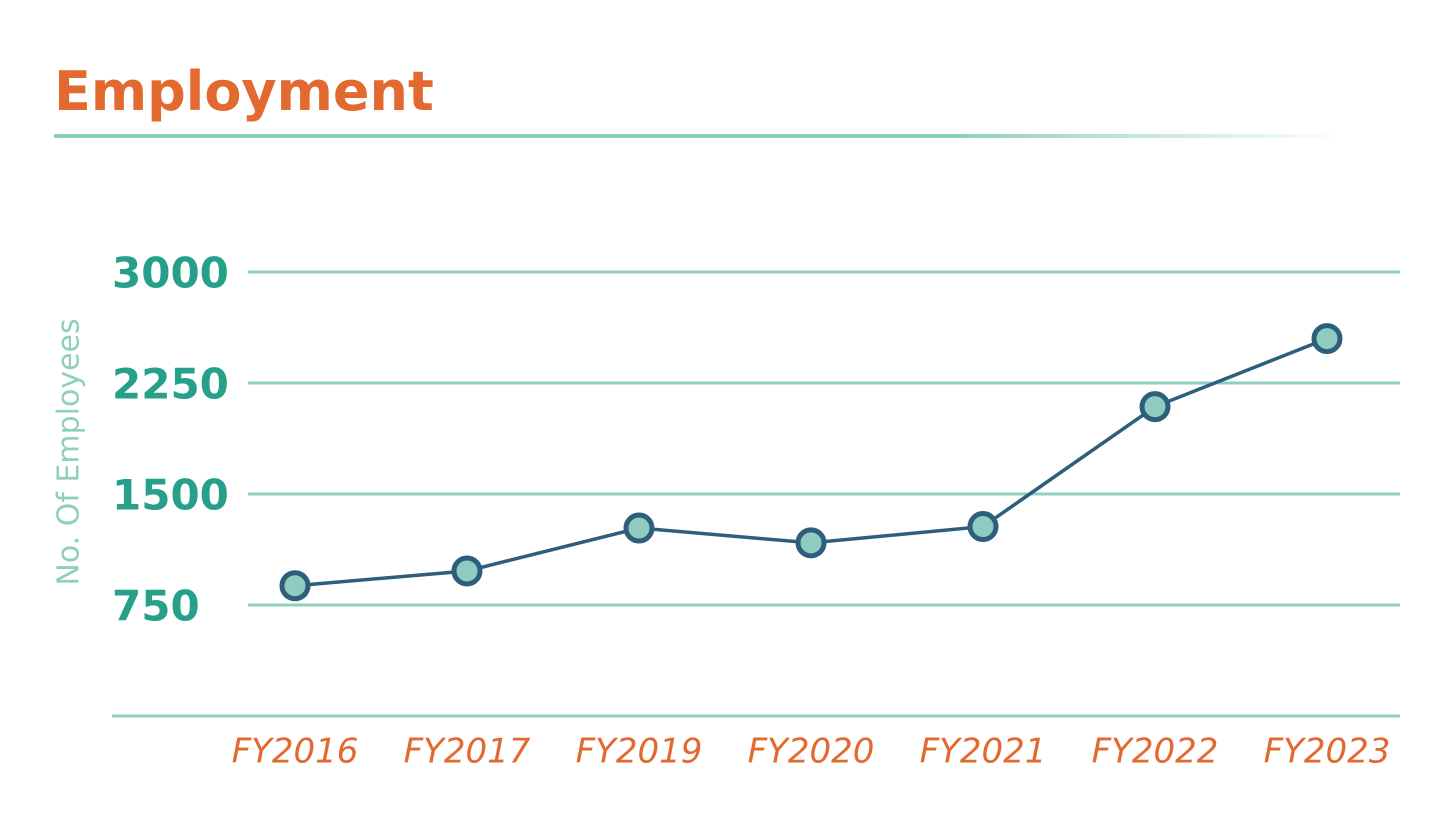  I want to click on x-tick-label: FY2021, so click(983, 752).